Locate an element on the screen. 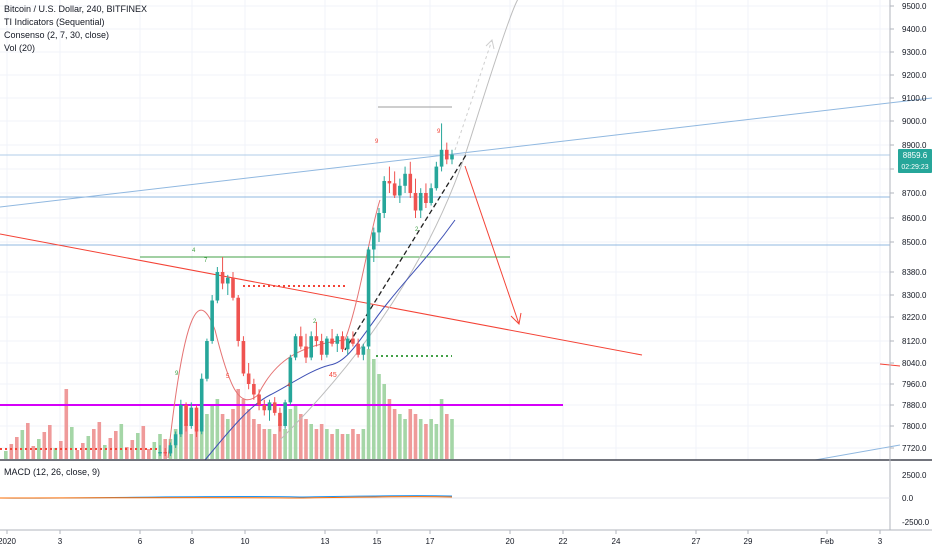 The image size is (932, 550). red-arrow-shaft is located at coordinates (492, 245).